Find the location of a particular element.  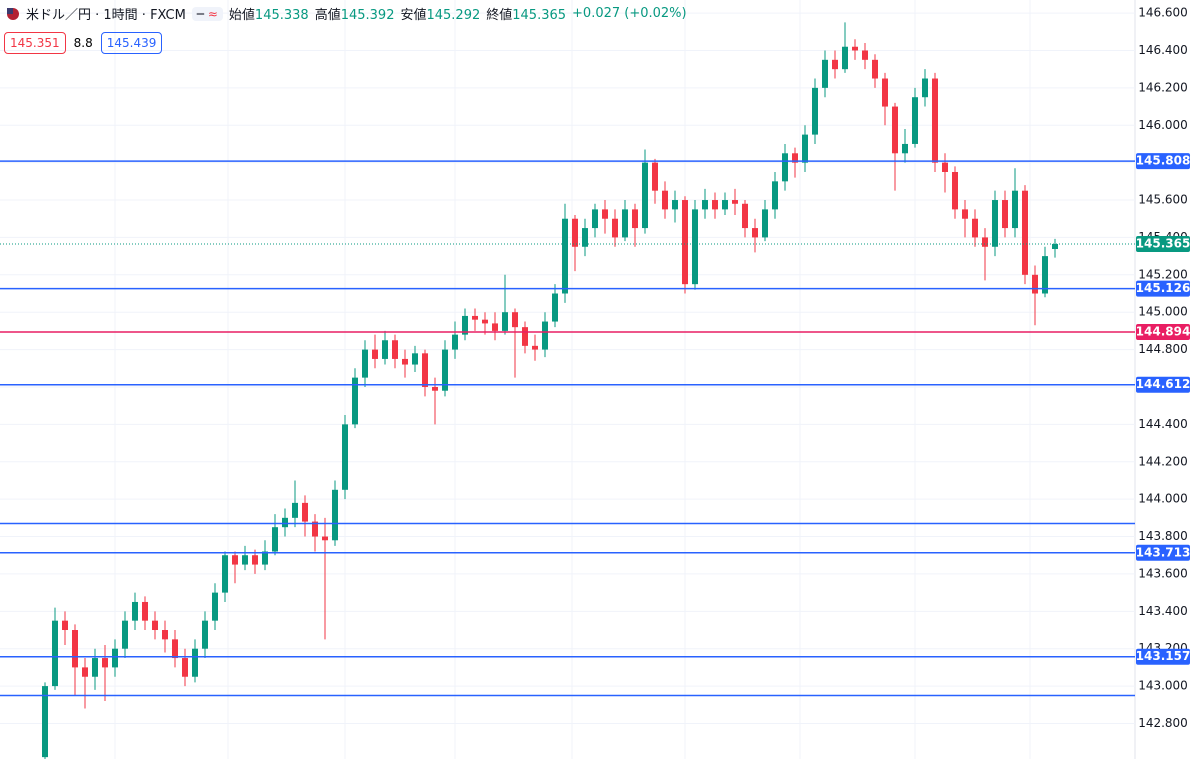

label: 安値 is located at coordinates (413, 15).